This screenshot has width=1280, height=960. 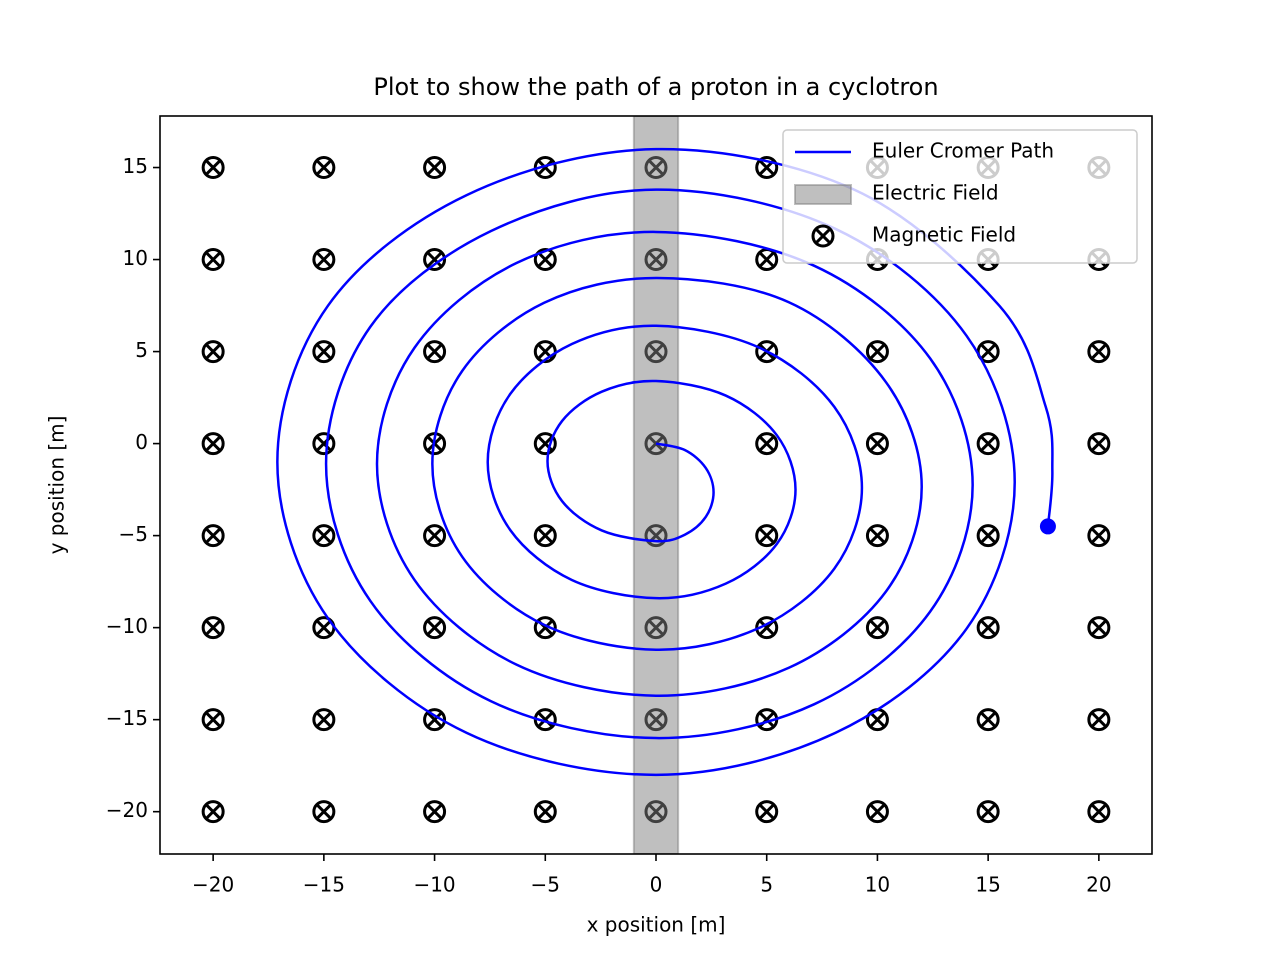 What do you see at coordinates (545, 885) in the screenshot?
I see `x-tick-label: −5` at bounding box center [545, 885].